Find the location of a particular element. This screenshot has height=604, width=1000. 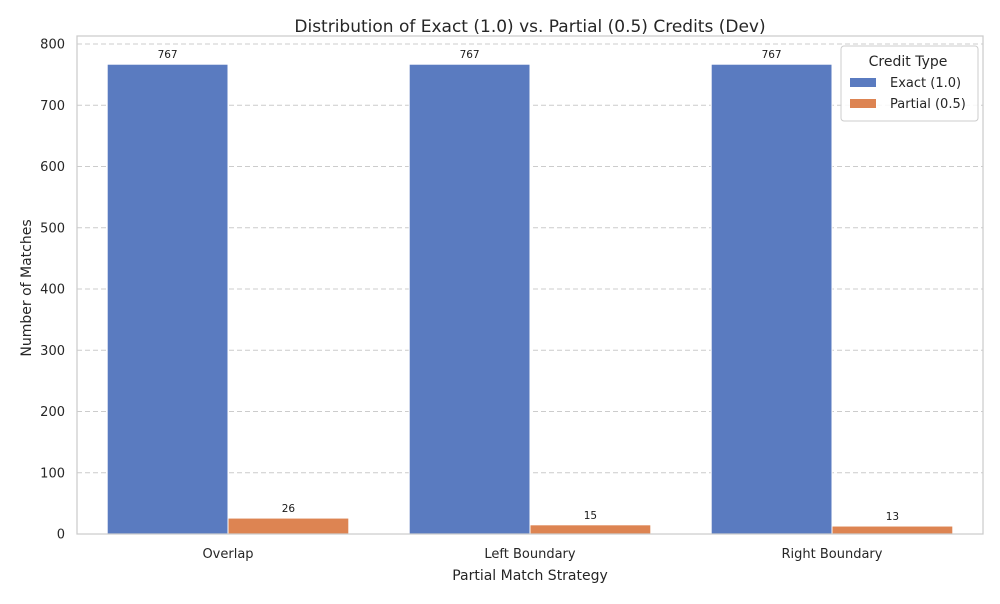

legend-label: Partial (0.5) is located at coordinates (928, 104).